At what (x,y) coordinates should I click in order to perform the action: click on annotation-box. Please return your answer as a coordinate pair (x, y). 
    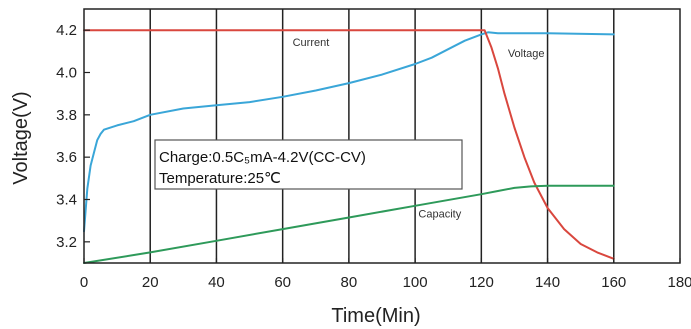
    Looking at the image, I should click on (308, 164).